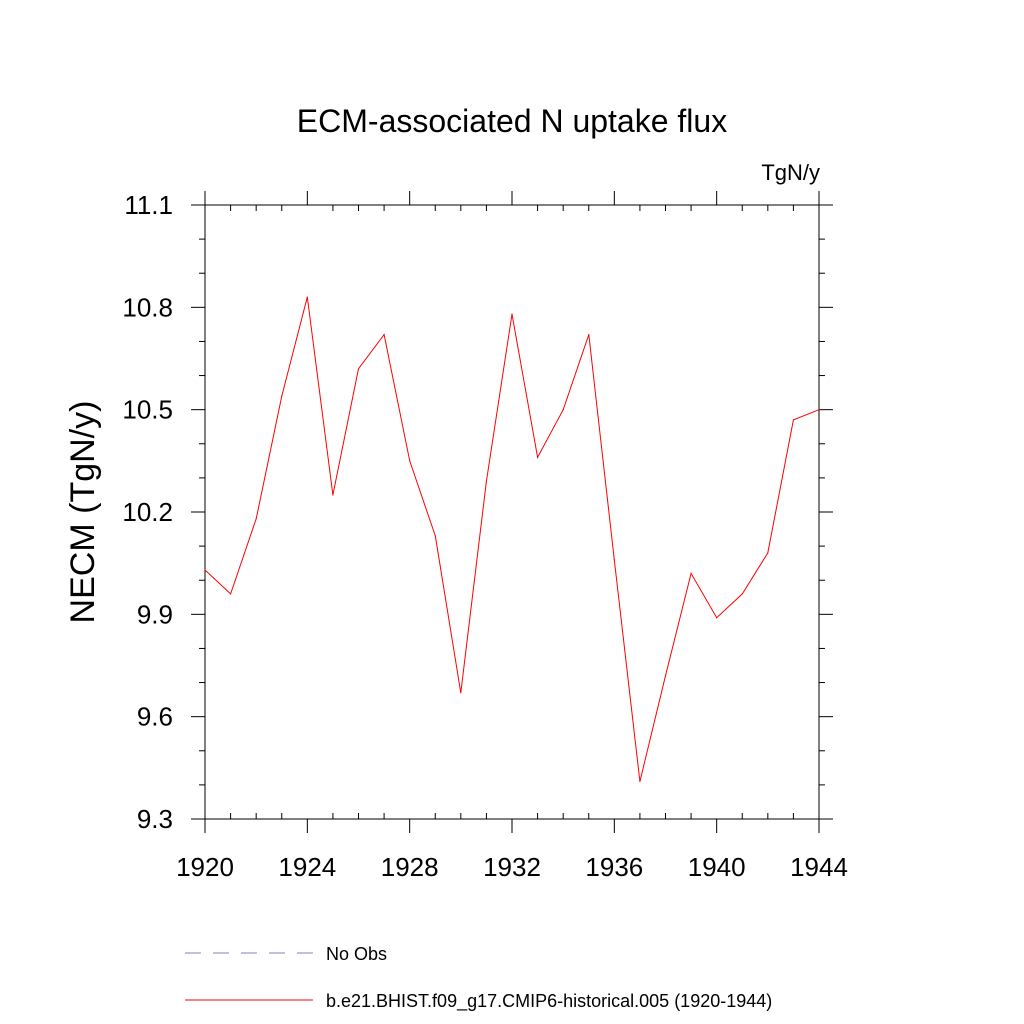 The image size is (1024, 1024). What do you see at coordinates (356, 954) in the screenshot?
I see `legend-label-no-obs: No Obs` at bounding box center [356, 954].